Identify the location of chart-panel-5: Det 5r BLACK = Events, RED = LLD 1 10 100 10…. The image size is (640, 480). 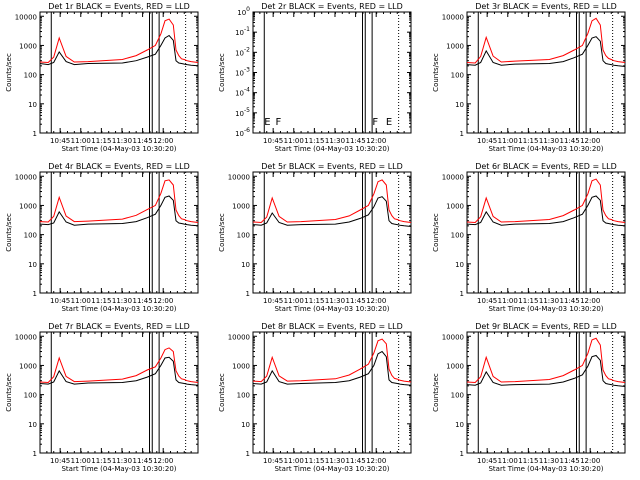
(315, 237).